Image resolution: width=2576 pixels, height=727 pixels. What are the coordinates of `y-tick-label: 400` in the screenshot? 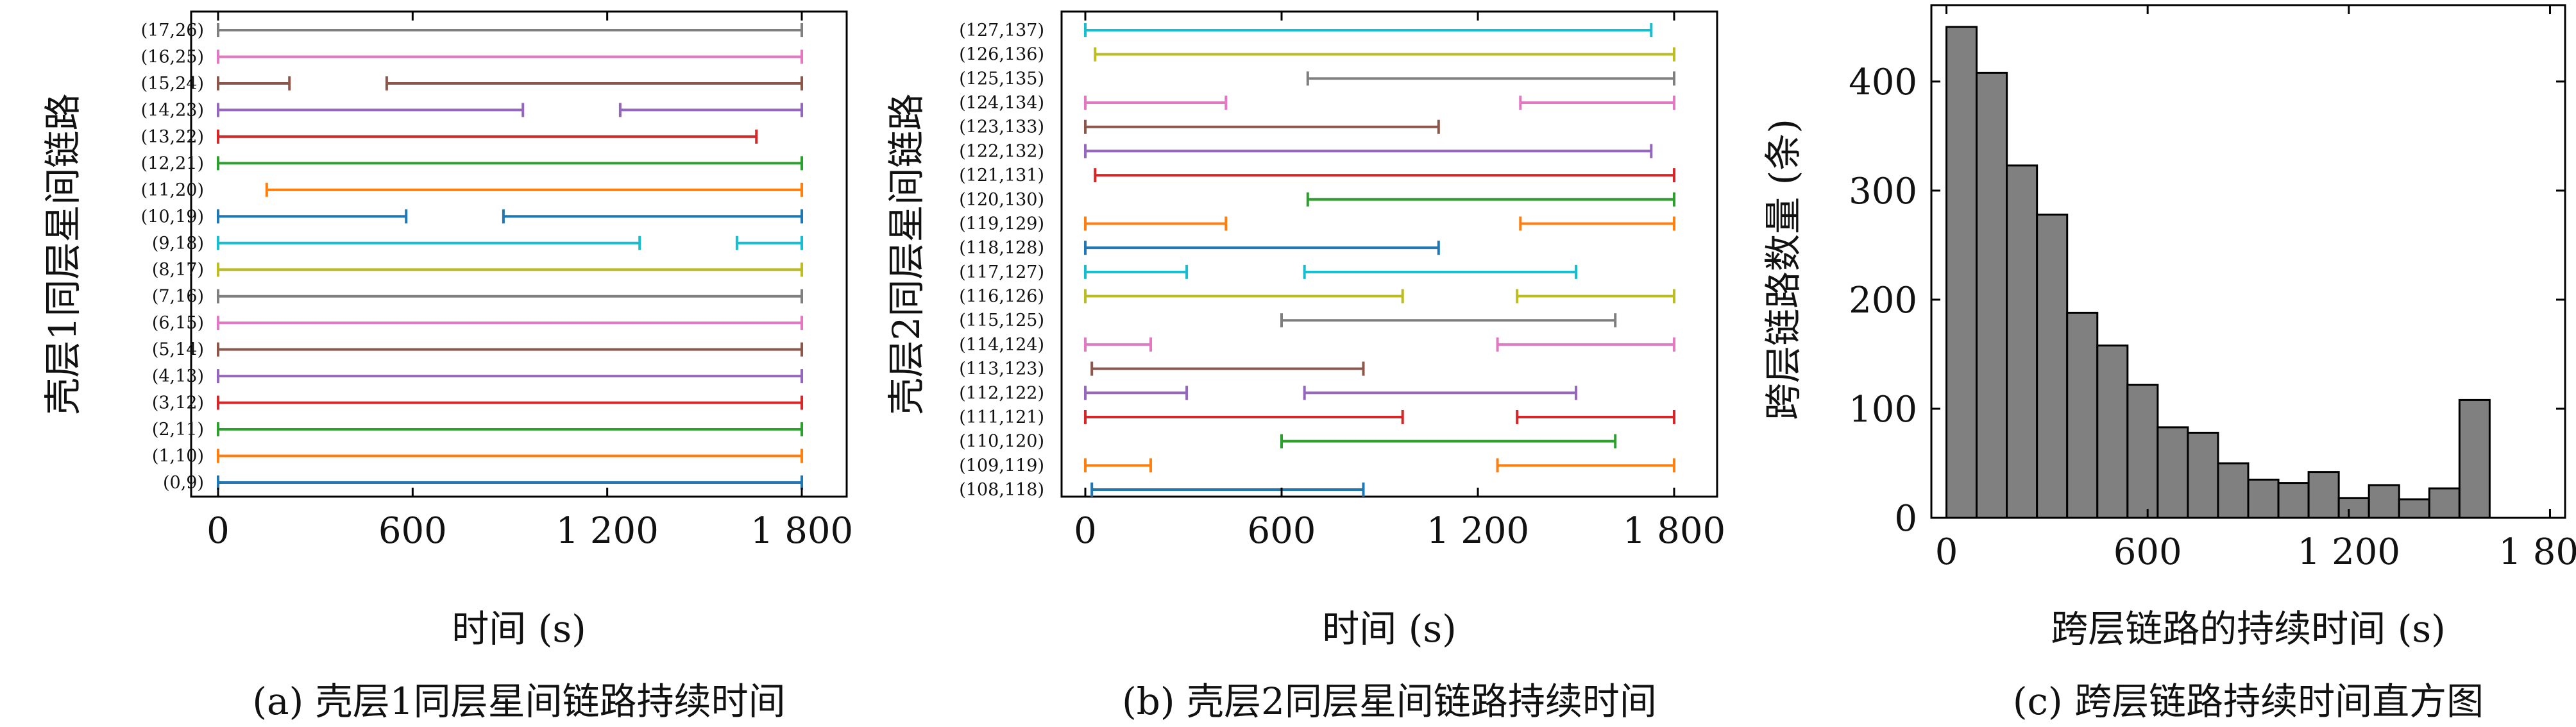 It's located at (1883, 83).